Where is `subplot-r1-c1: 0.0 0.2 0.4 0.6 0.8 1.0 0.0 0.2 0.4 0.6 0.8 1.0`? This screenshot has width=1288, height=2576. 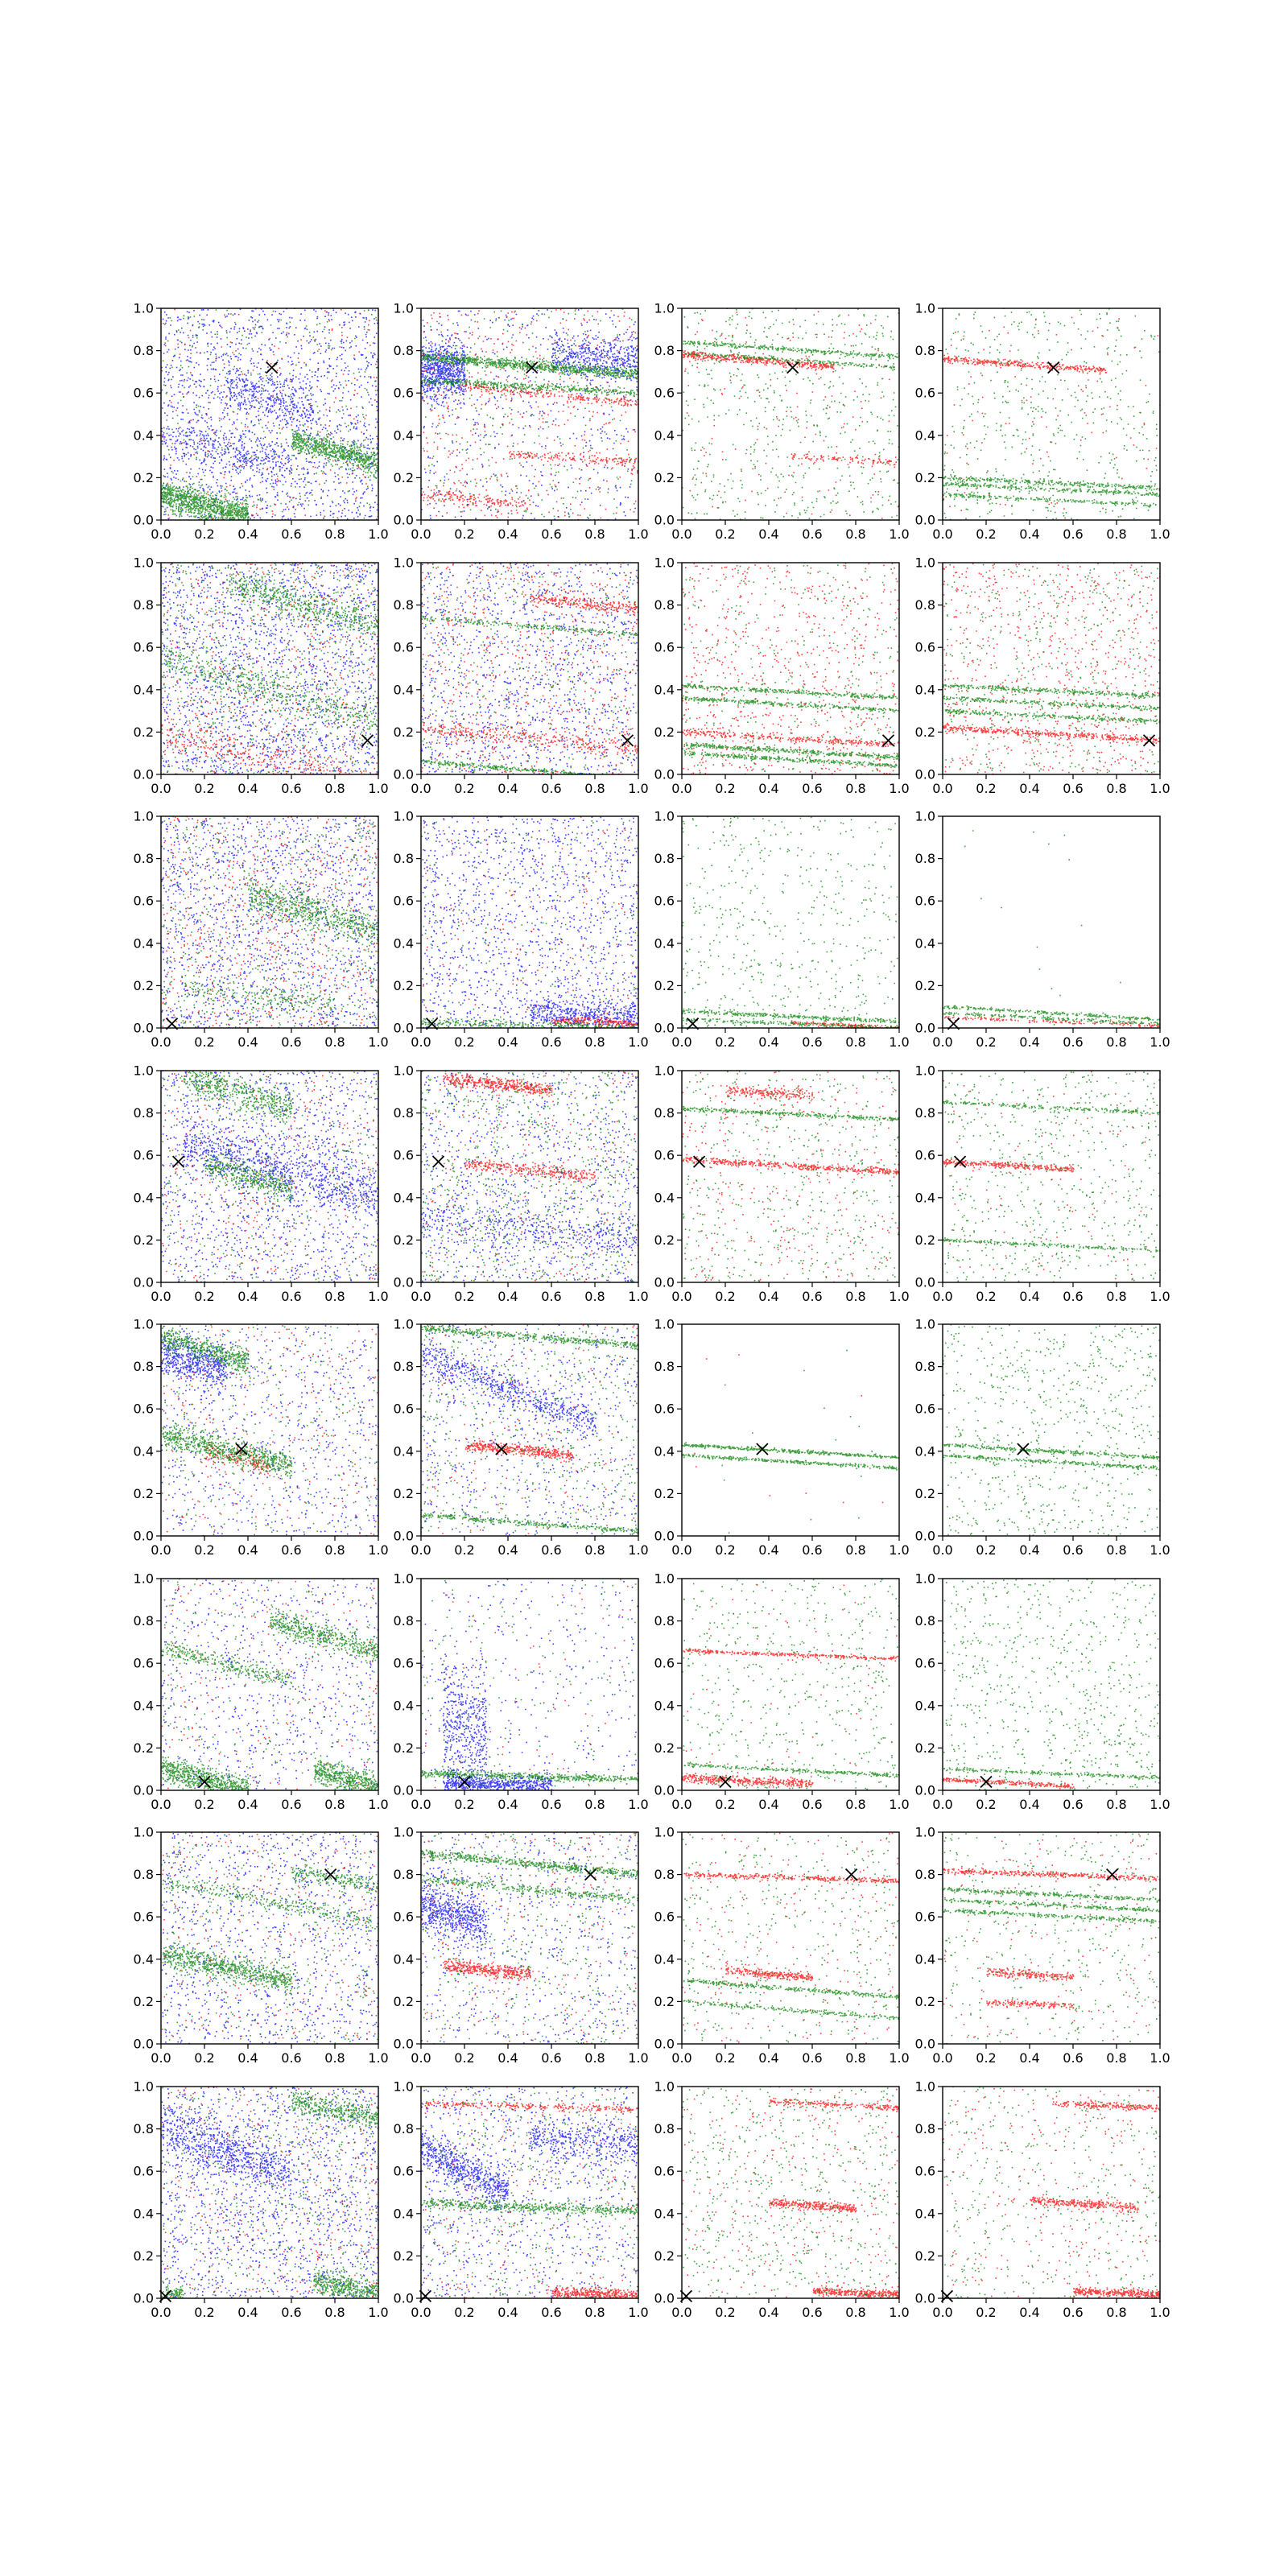
subplot-r1-c1: 0.0 0.2 0.4 0.6 0.8 1.0 0.0 0.2 0.4 0.6 0.8 1.0 is located at coordinates (261, 422).